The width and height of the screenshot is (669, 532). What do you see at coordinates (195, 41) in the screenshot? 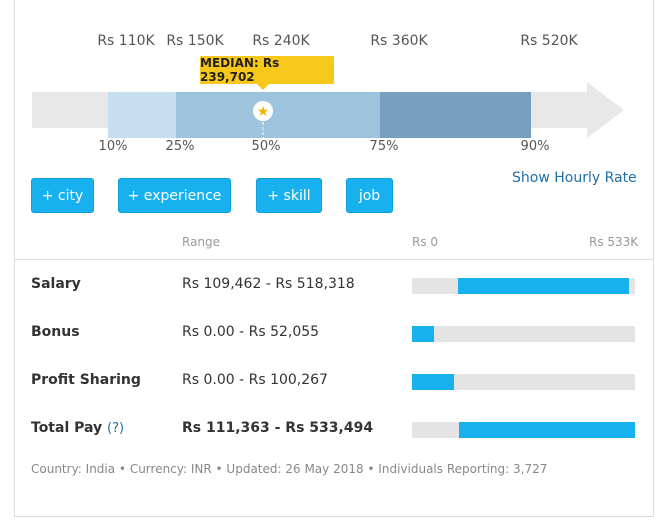
I see `percentile-value-25: Rs 150K` at bounding box center [195, 41].